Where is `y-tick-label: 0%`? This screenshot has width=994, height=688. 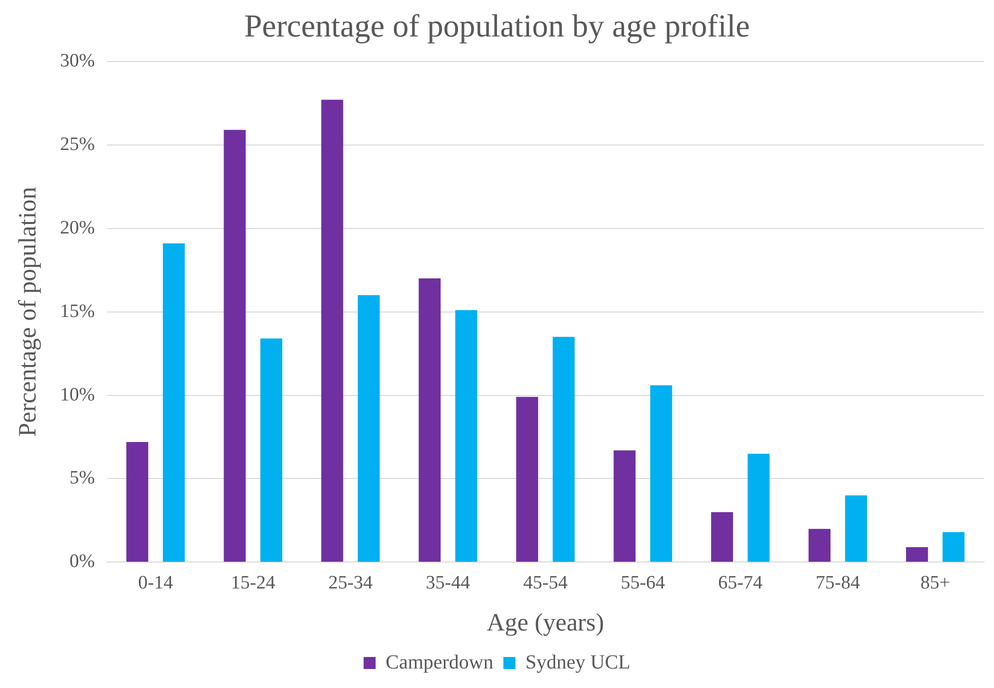
y-tick-label: 0% is located at coordinates (82, 561).